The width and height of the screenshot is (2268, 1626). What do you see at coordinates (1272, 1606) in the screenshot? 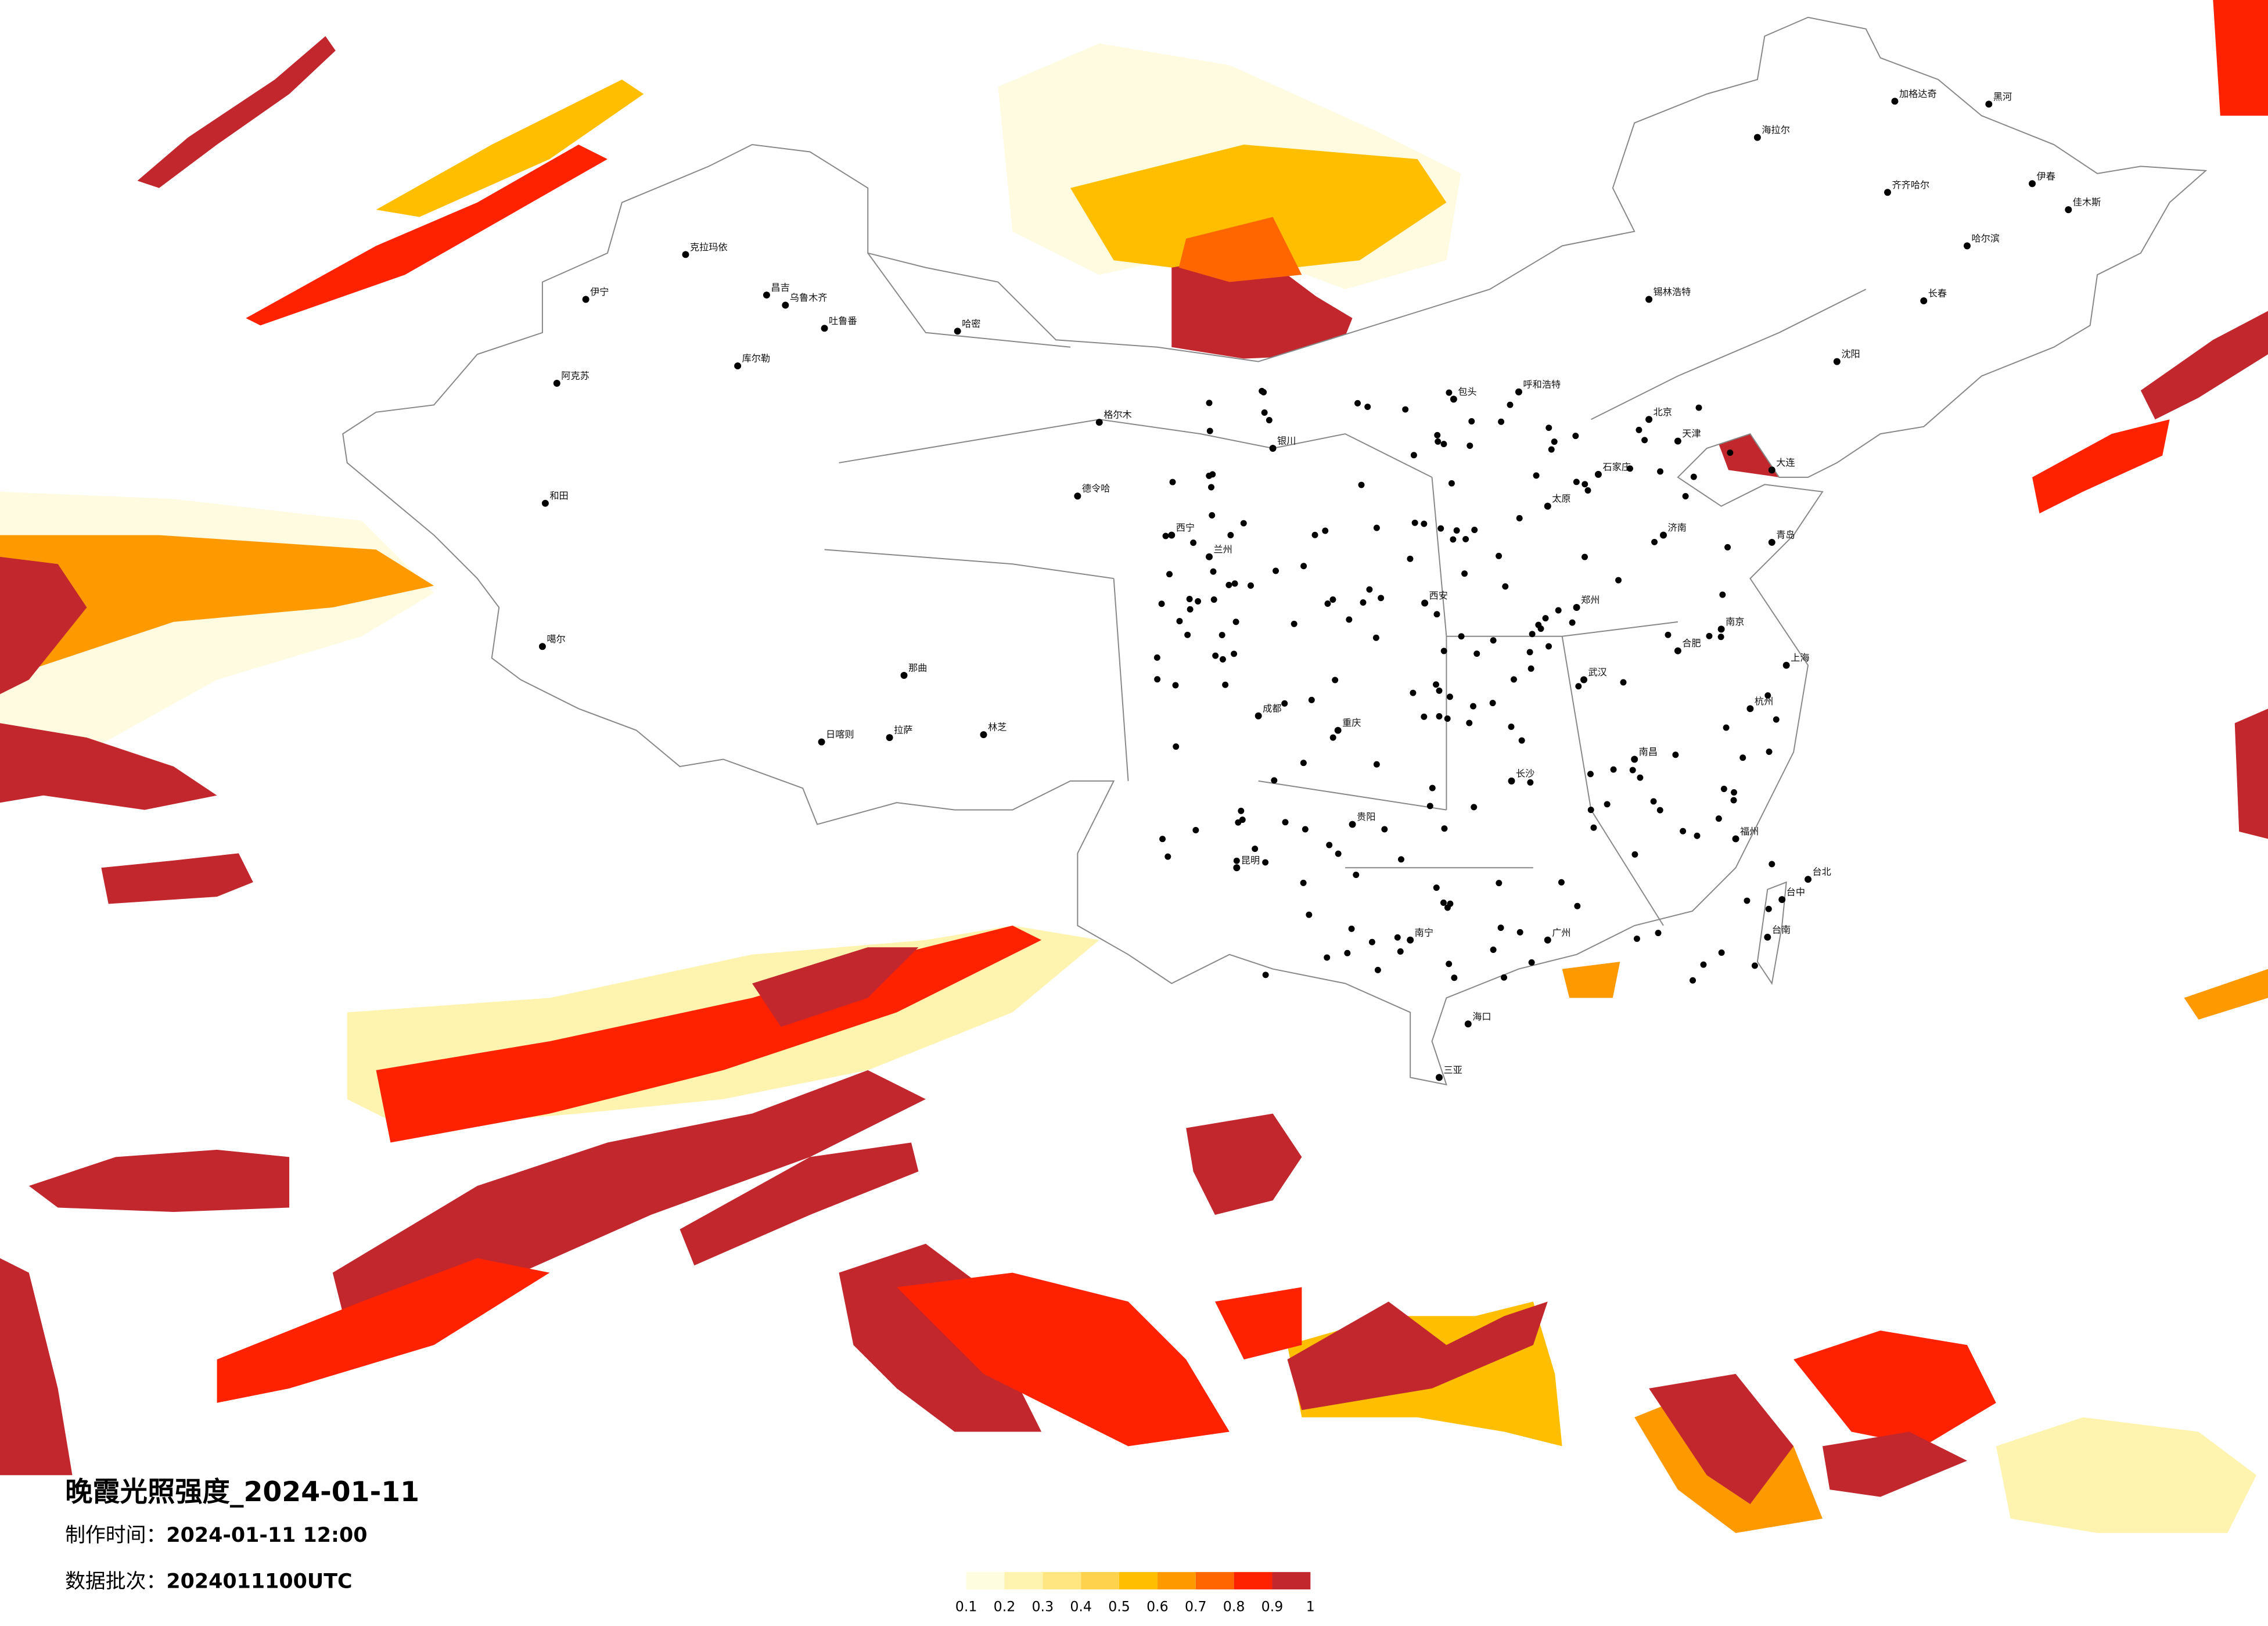
I see `legend-tick-label: 0.9` at bounding box center [1272, 1606].